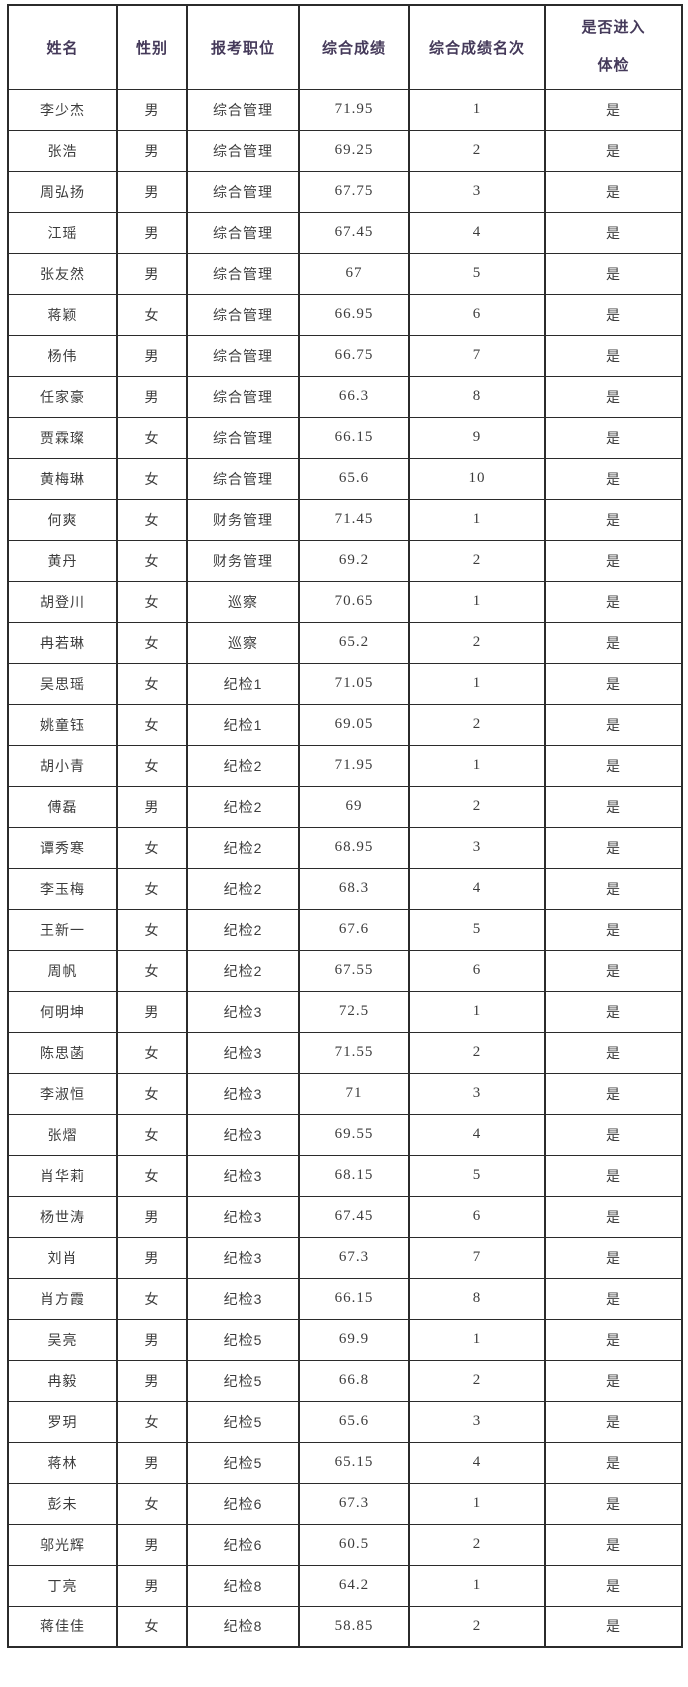 The width and height of the screenshot is (688, 1687). What do you see at coordinates (62, 1011) in the screenshot?
I see `cell-name: 何明坤` at bounding box center [62, 1011].